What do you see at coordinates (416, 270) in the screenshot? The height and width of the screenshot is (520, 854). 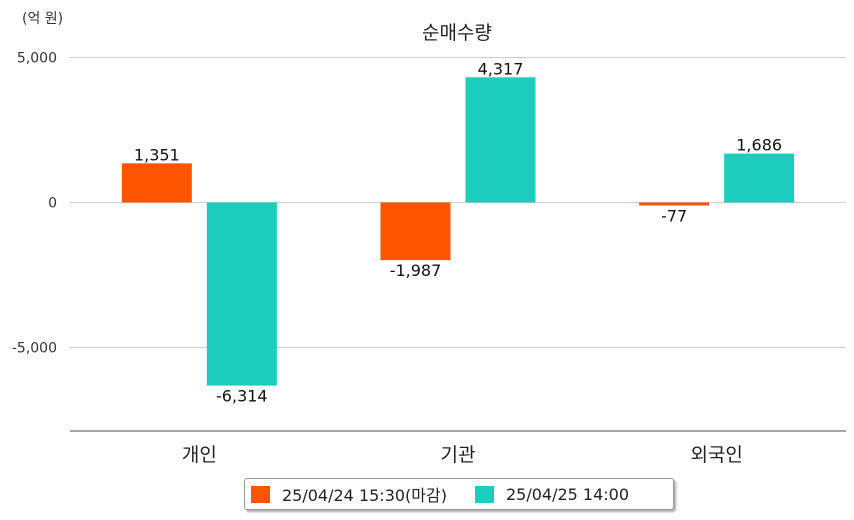 I see `data-label: -1,987` at bounding box center [416, 270].